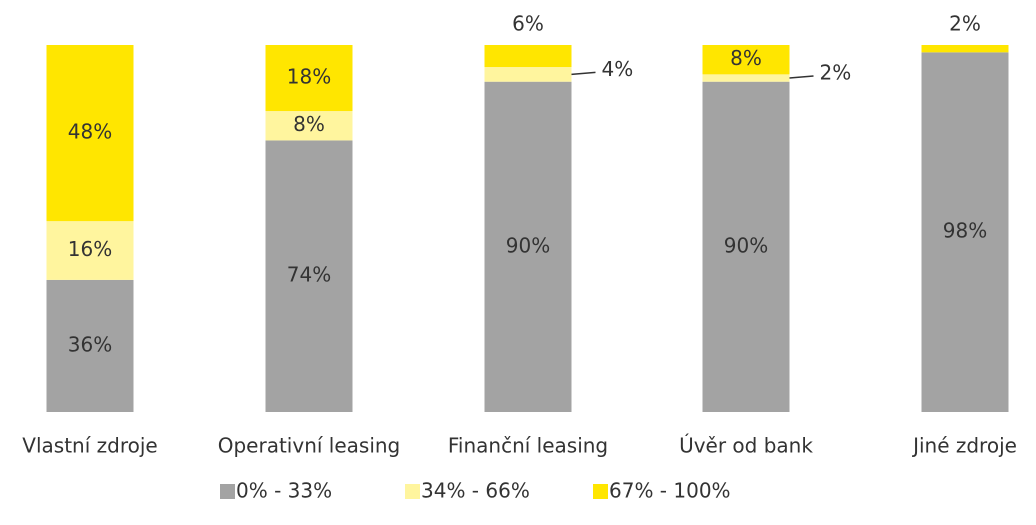  I want to click on value-label: 36%, so click(90, 344).